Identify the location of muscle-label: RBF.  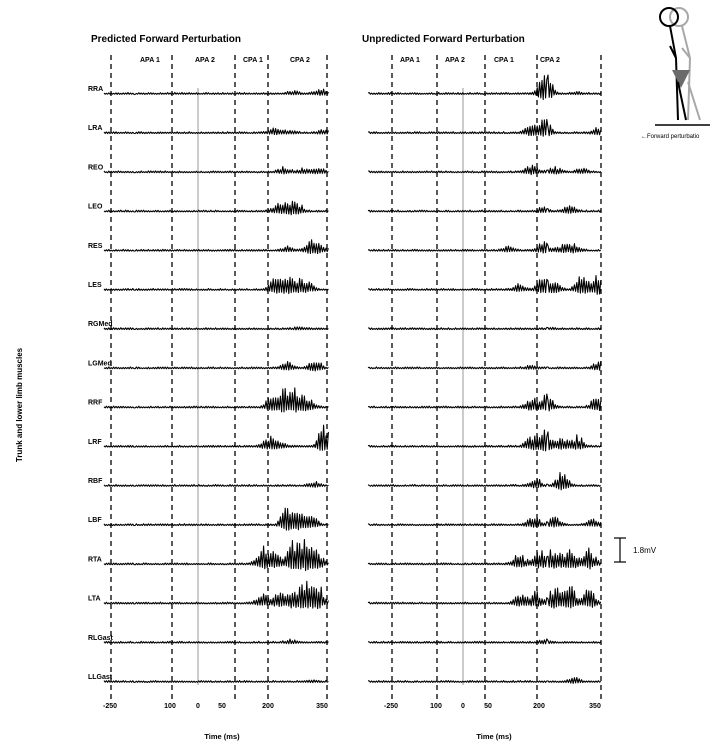
(95, 481).